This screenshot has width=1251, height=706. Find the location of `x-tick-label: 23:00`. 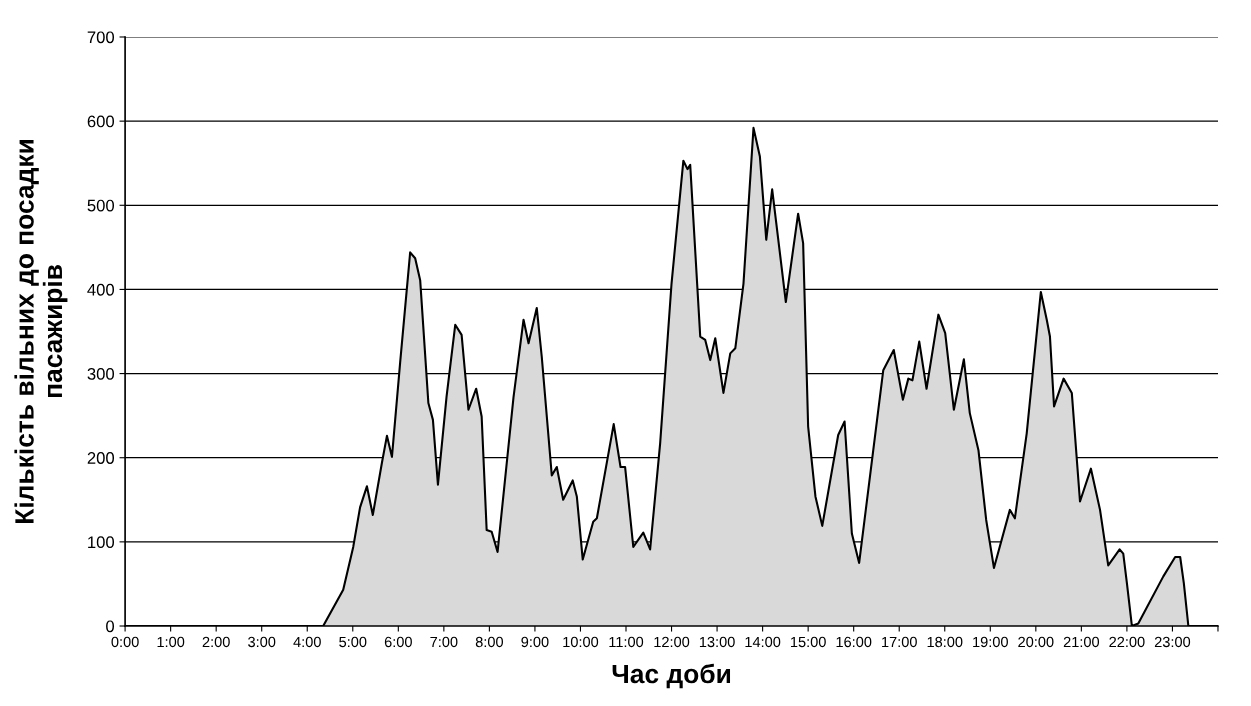

x-tick-label: 23:00 is located at coordinates (1172, 642).